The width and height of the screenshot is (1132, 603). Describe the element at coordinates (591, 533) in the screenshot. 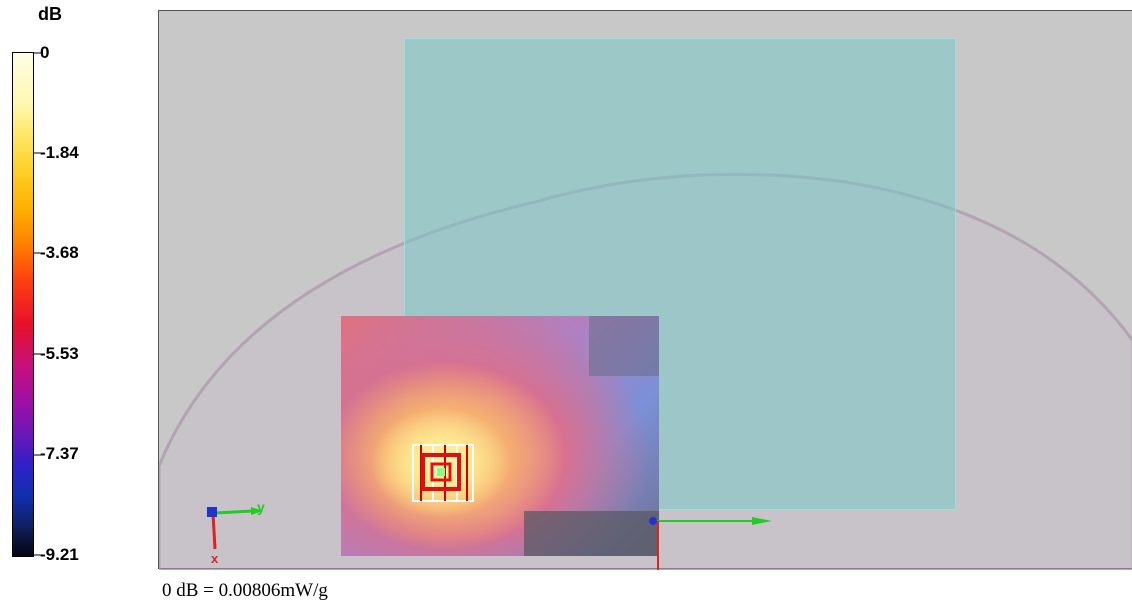

I see `heatmap-shadow-region` at that location.